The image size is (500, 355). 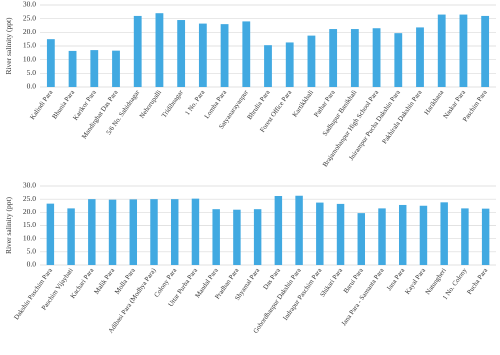 What do you see at coordinates (272, 279) in the screenshot?
I see `x-tick-label: Das Para` at bounding box center [272, 279].